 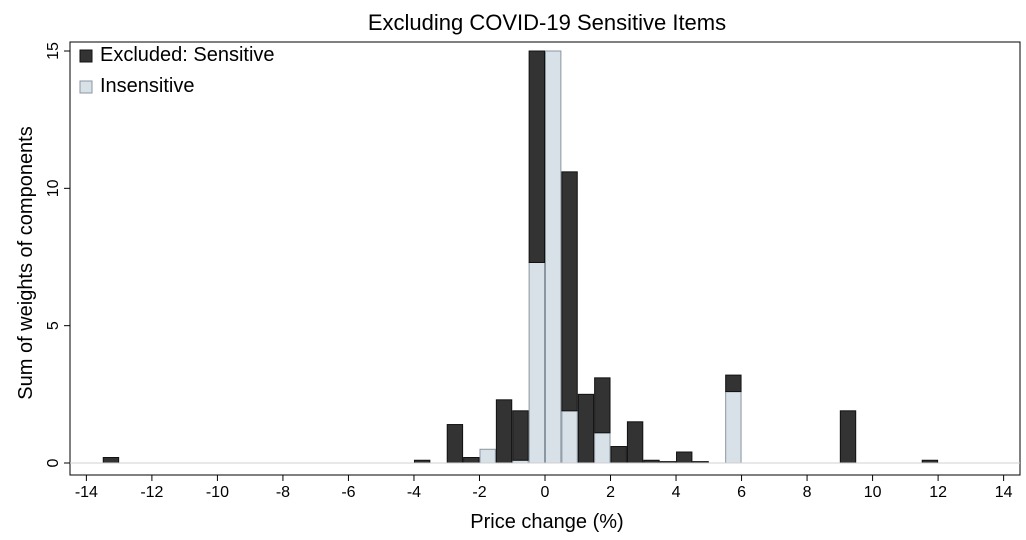 What do you see at coordinates (187, 55) in the screenshot?
I see `legend-label: Excluded: Sensitive` at bounding box center [187, 55].